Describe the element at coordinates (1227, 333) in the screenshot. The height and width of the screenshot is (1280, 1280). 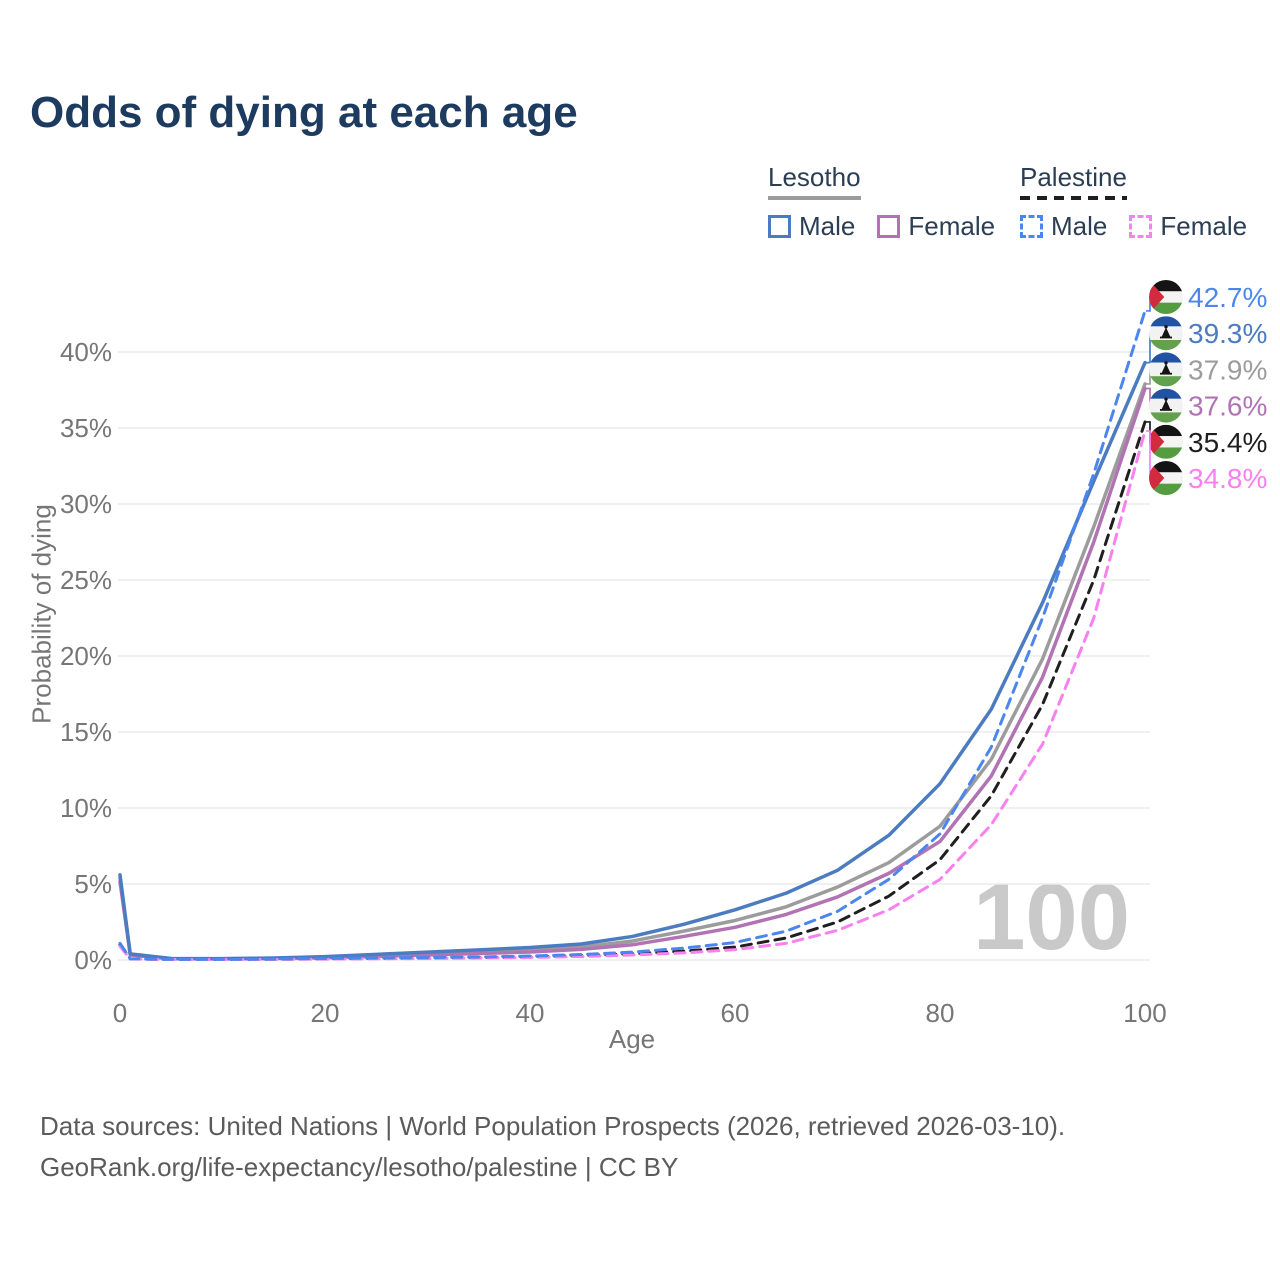
I see `end-label-value-lesotho-male: 39.3%` at that location.